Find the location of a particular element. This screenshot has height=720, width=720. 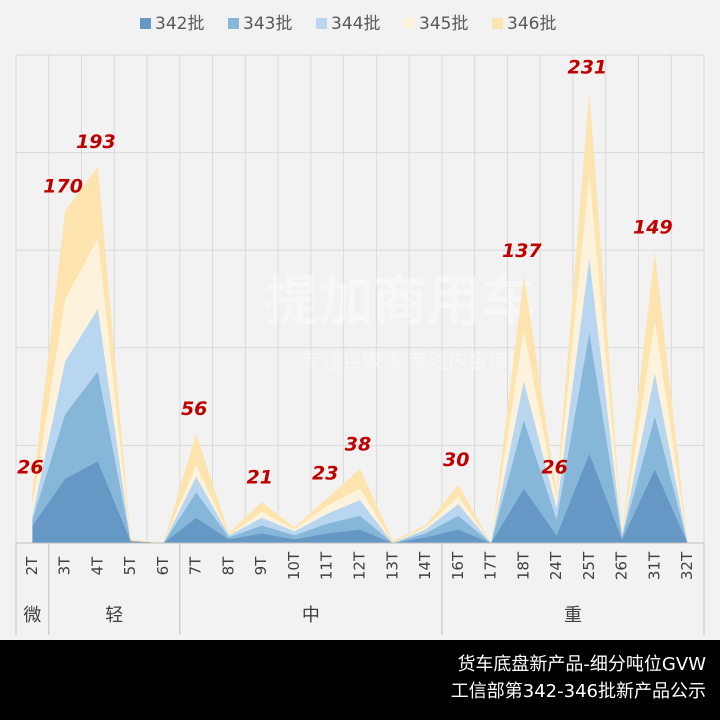

total-label: 56 is located at coordinates (194, 409).